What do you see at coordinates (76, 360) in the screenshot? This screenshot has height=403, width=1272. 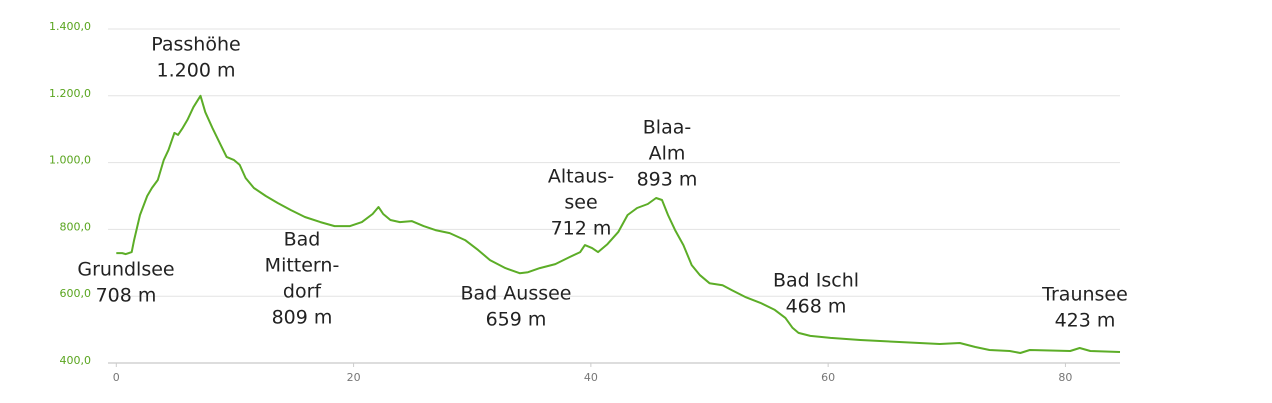 I see `y-tick-label: 400,0` at bounding box center [76, 360].